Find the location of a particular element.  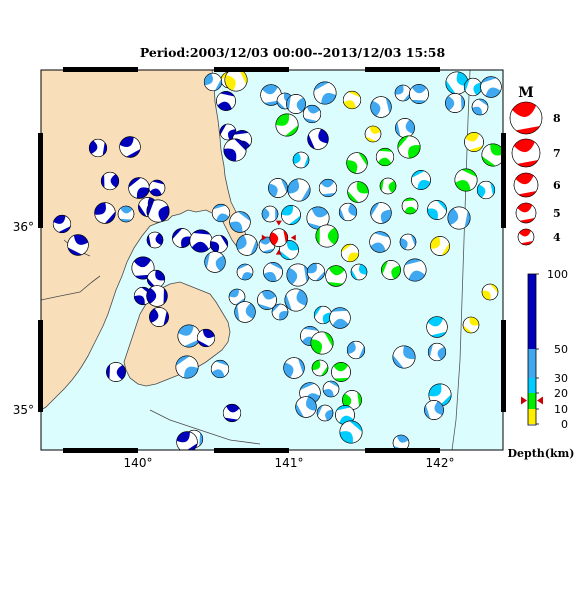

depth-tick-label: 0 is located at coordinates (564, 424).